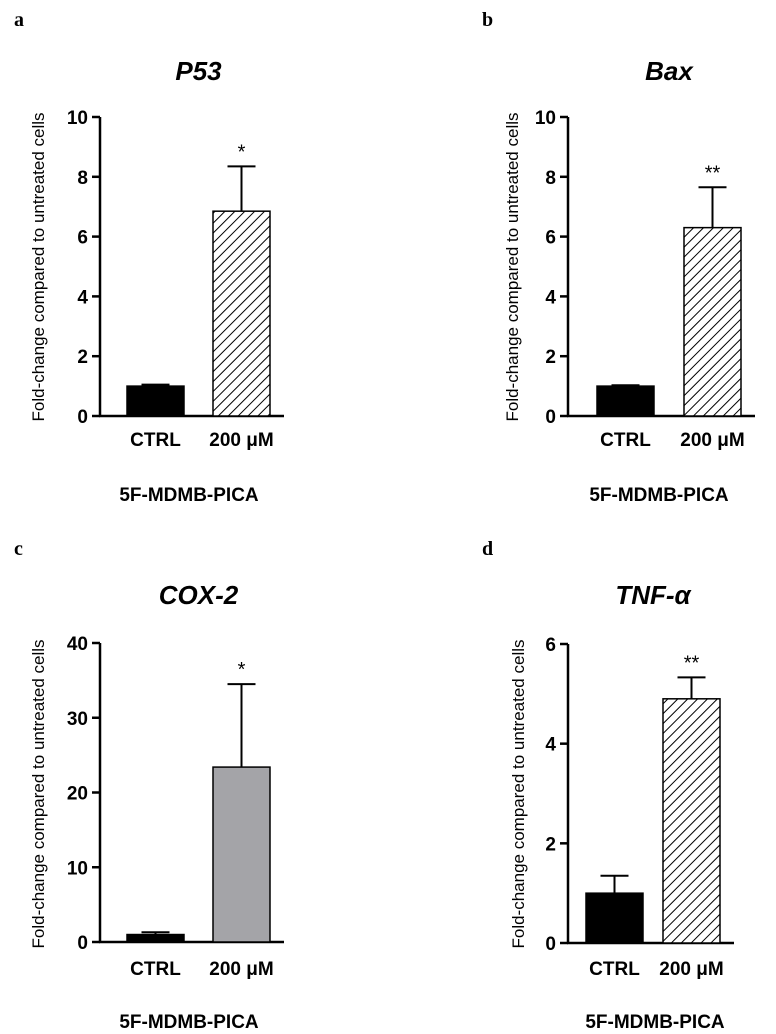 Image resolution: width=776 pixels, height=1034 pixels. I want to click on y-tick-label: 20, so click(77, 794).